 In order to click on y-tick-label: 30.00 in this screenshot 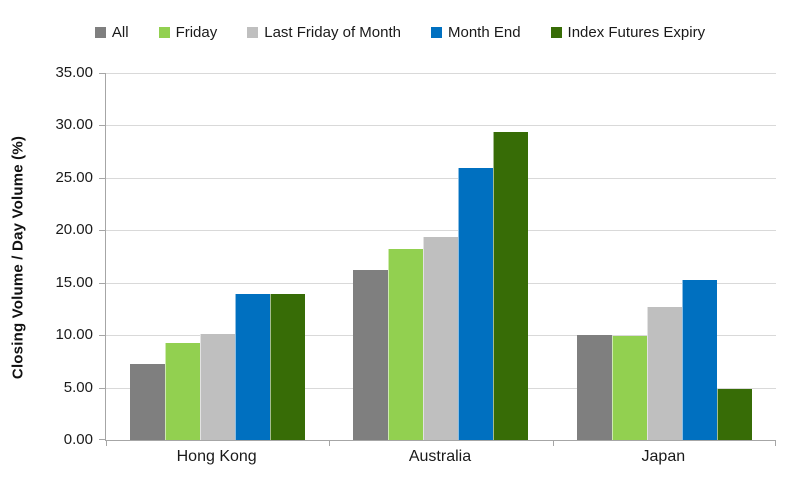, I will do `click(74, 125)`.